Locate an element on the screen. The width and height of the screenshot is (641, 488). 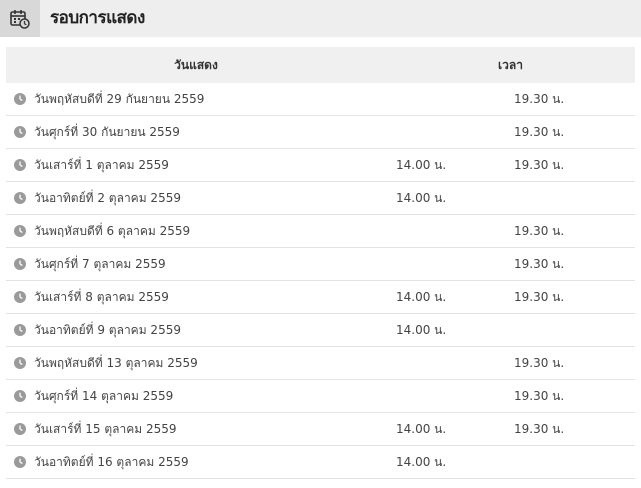
column-header-time: เวลา is located at coordinates (510, 65).